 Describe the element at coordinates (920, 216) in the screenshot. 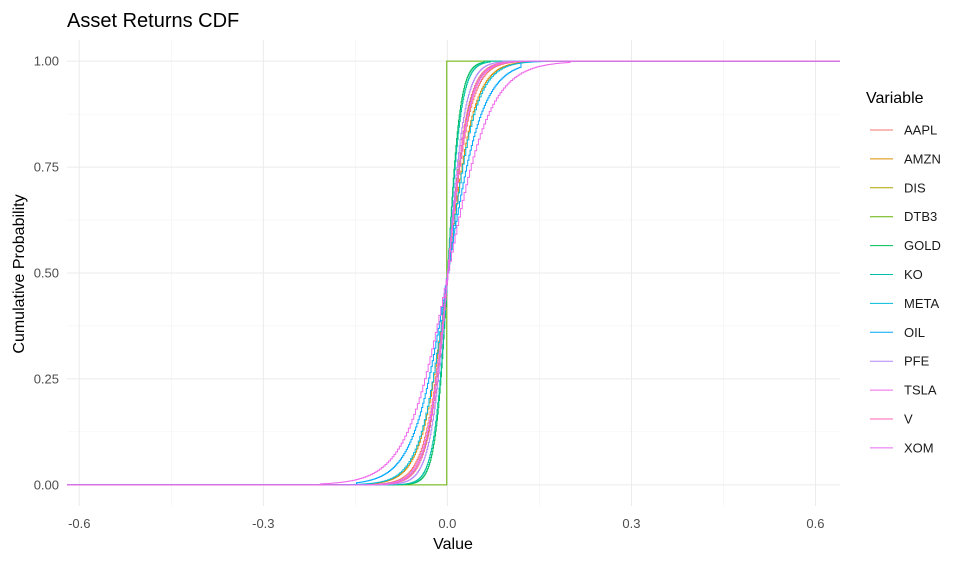

I see `legend-label-dtb3: DTB3` at that location.